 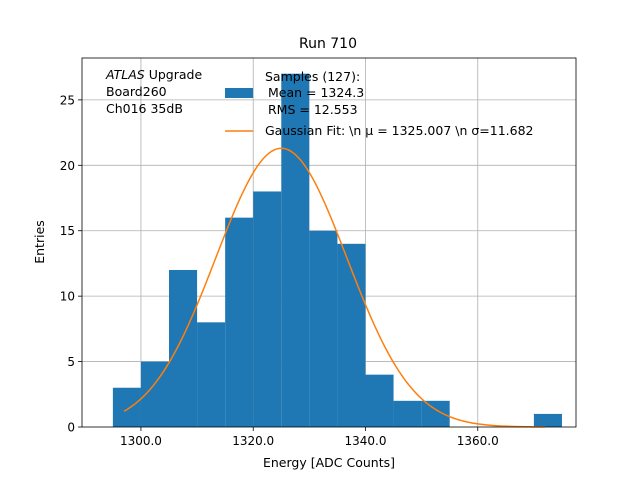 I want to click on x-tick-label-1: 1320.0, so click(x=253, y=441).